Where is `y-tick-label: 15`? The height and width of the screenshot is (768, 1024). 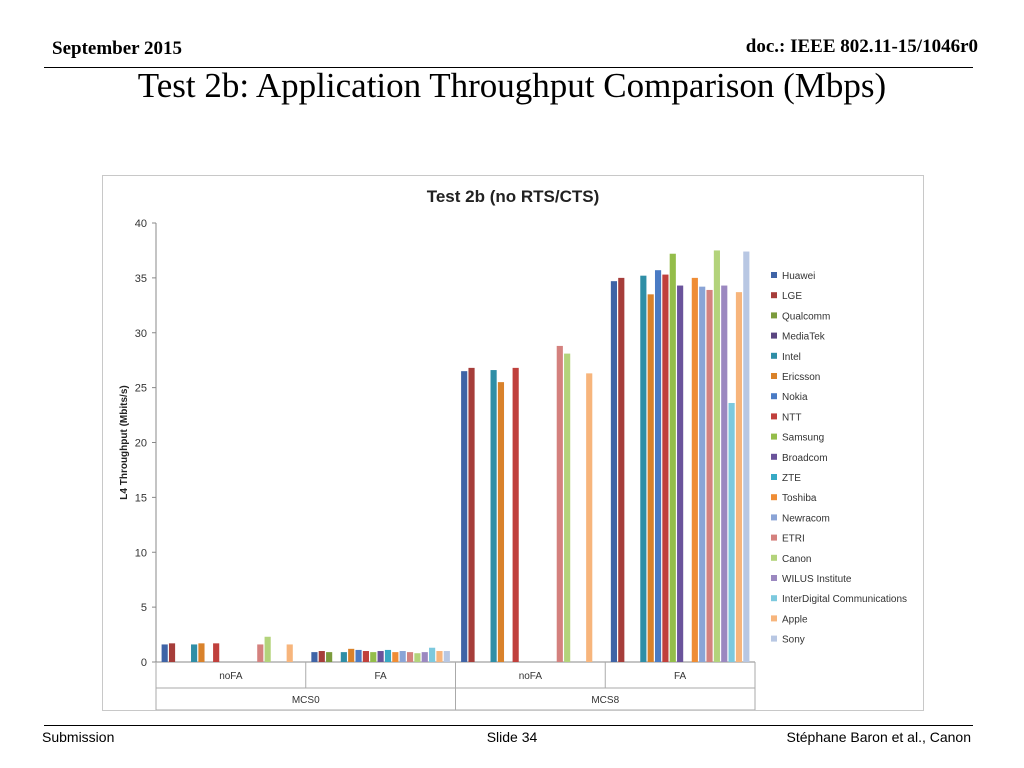 y-tick-label: 15 is located at coordinates (141, 498).